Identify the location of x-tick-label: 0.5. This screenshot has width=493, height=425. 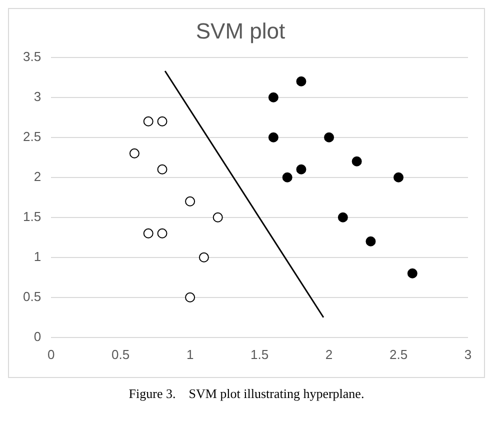
(121, 354).